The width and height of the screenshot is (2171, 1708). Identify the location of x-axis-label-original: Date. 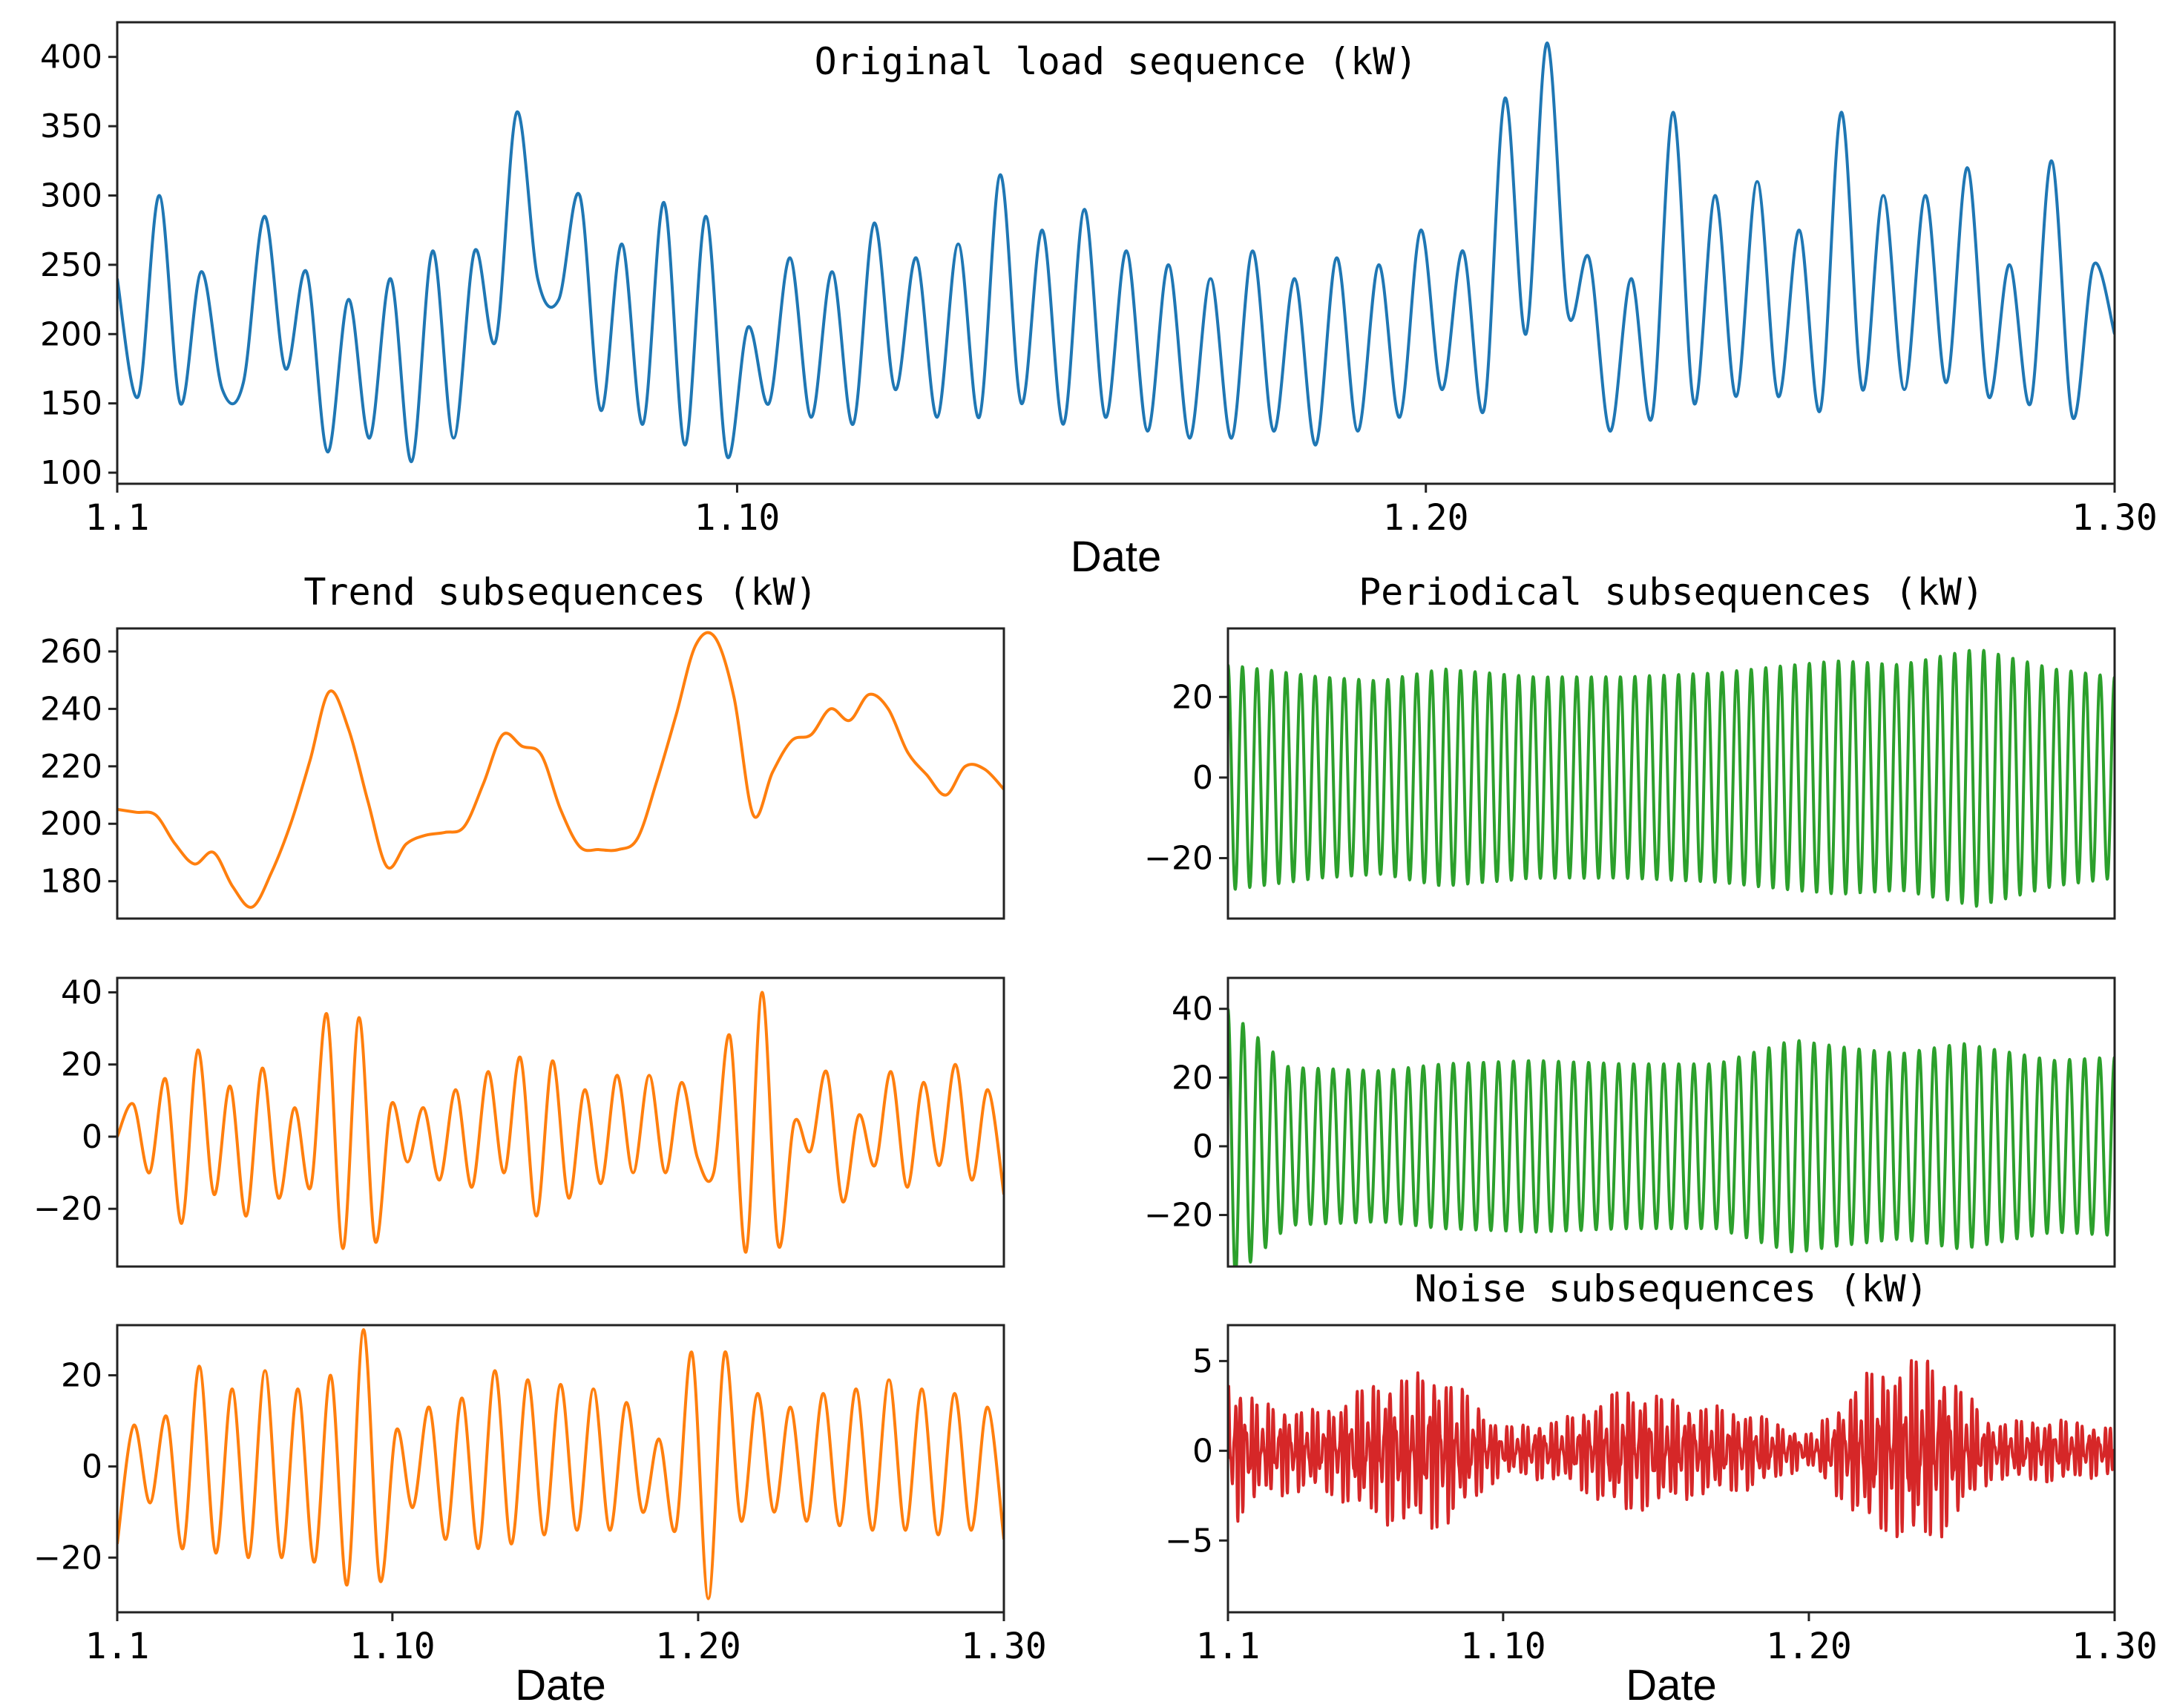
(1116, 557).